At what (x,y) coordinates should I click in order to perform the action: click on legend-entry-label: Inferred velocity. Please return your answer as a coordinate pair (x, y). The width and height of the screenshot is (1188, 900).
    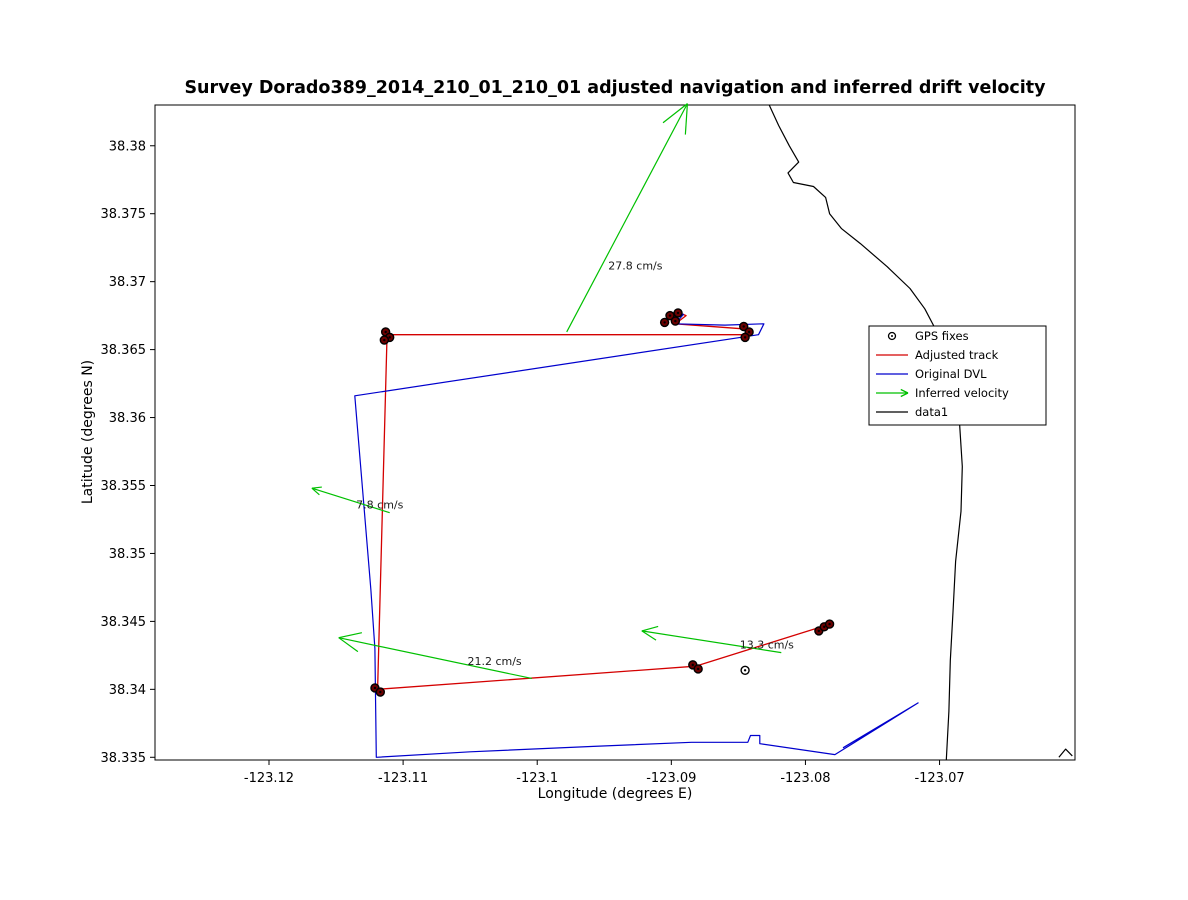
    Looking at the image, I should click on (962, 393).